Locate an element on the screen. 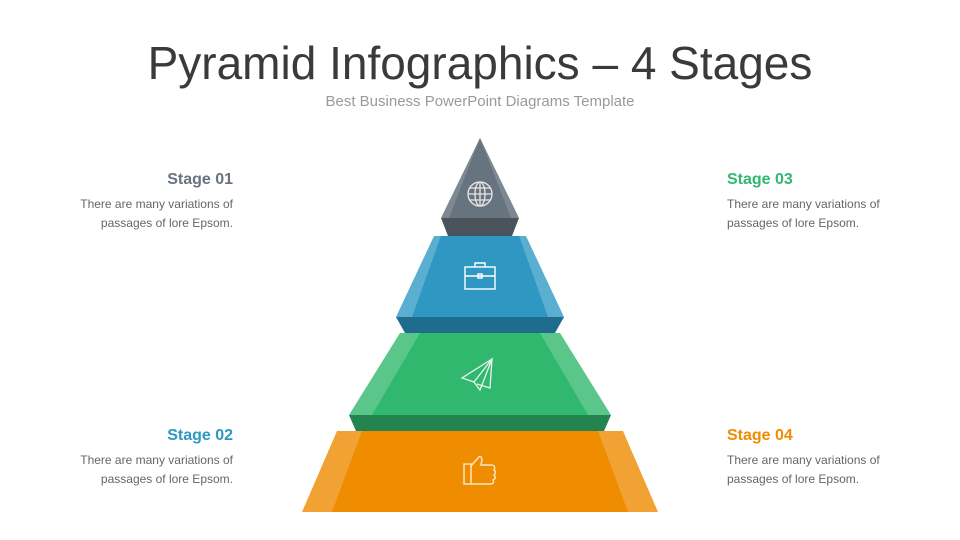  stage-title: Stage 01 is located at coordinates (200, 179).